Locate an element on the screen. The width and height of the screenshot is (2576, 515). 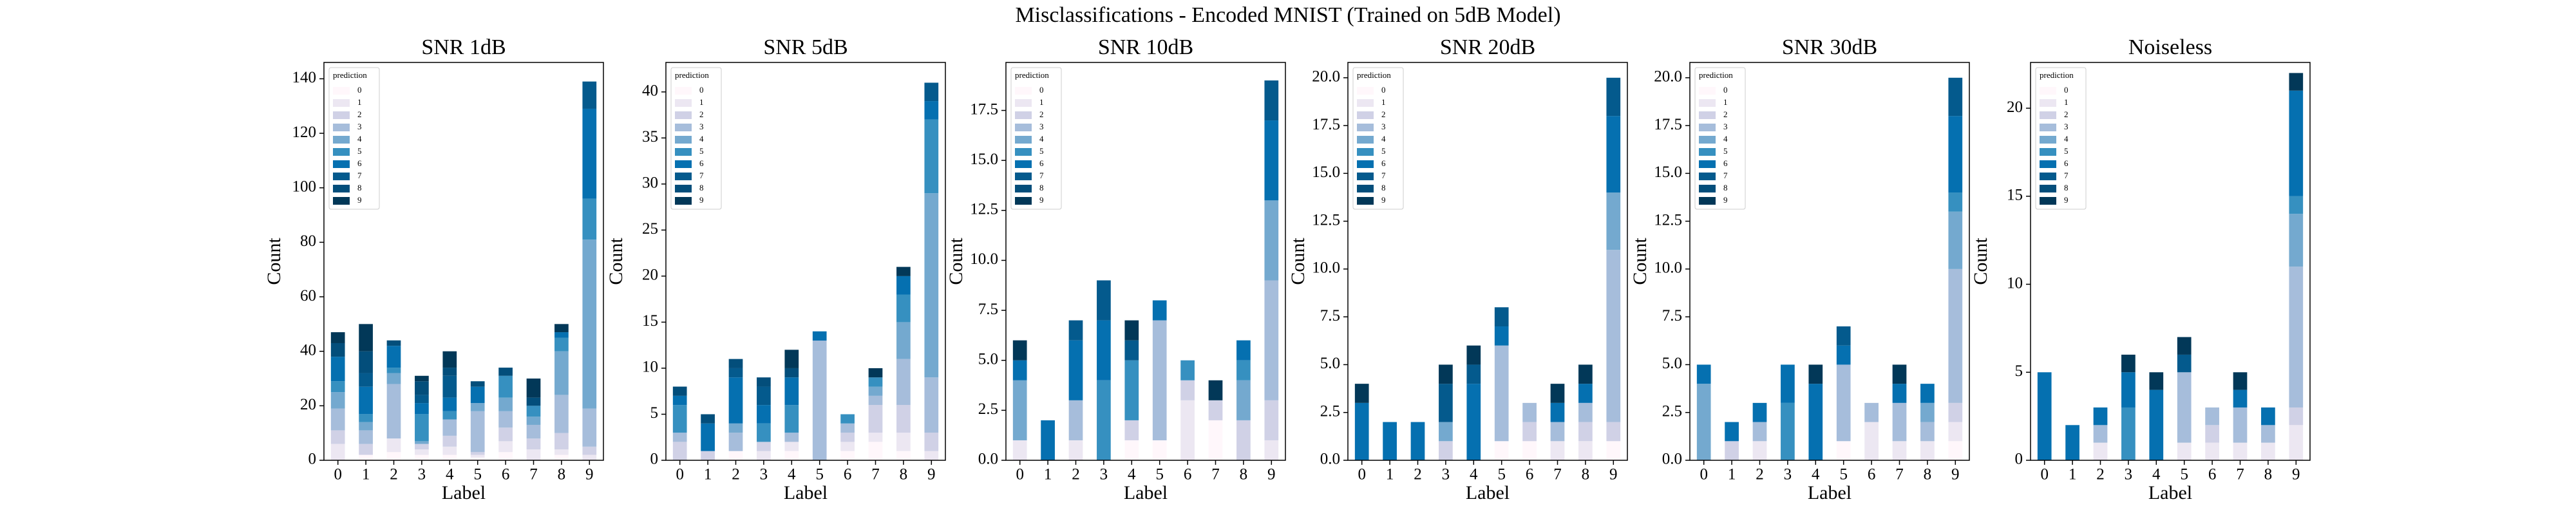
y-tick-label: 30 is located at coordinates (650, 183).